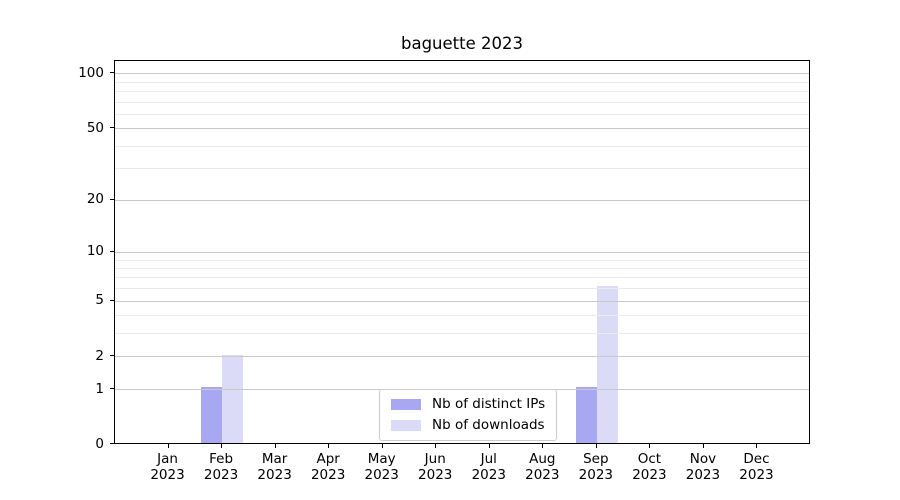 The height and width of the screenshot is (500, 900). What do you see at coordinates (99, 443) in the screenshot?
I see `y-tick-label: 0` at bounding box center [99, 443].